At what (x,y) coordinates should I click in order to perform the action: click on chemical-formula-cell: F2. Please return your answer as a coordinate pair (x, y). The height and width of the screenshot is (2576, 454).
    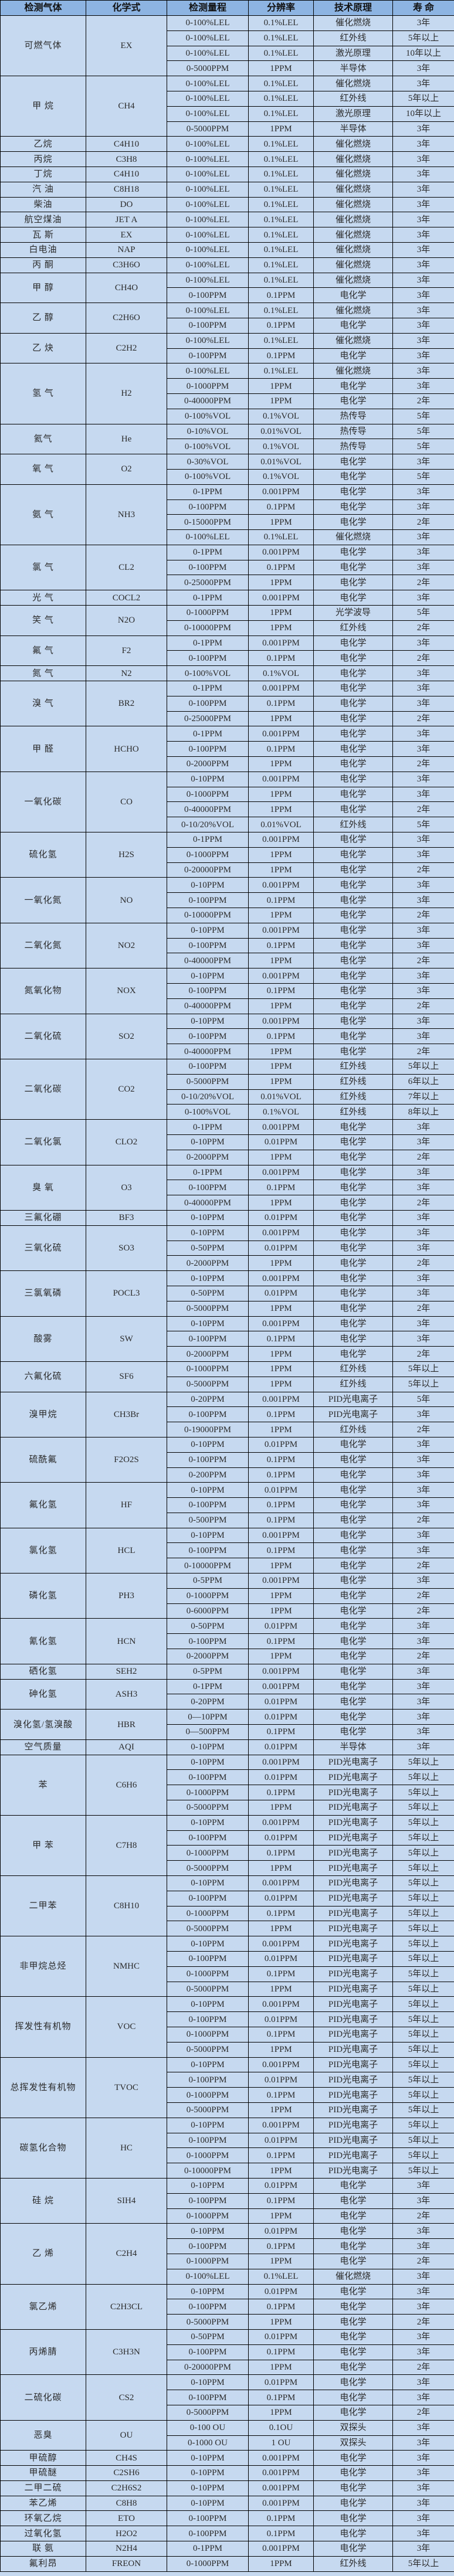
    Looking at the image, I should click on (126, 651).